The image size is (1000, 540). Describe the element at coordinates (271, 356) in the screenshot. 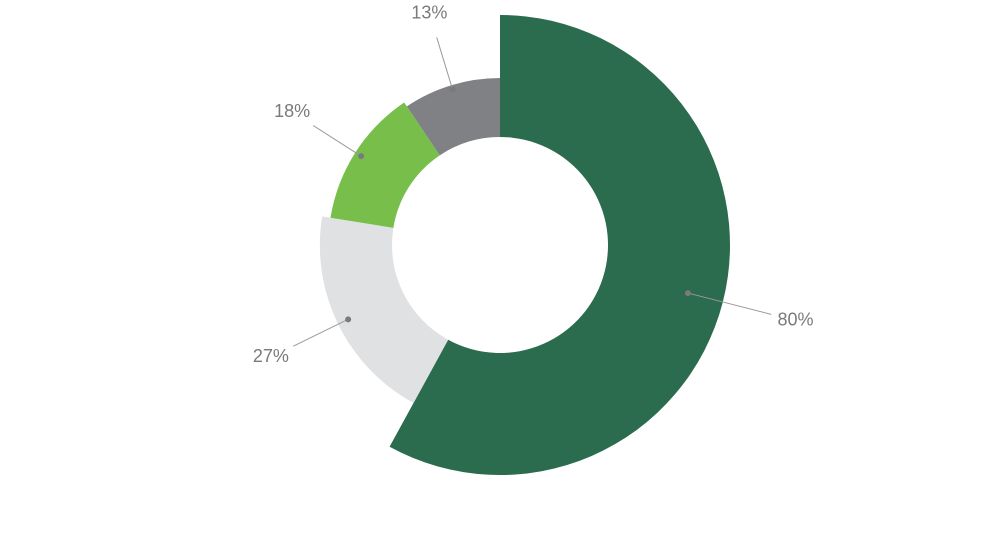

I see `value-label: 27%` at that location.